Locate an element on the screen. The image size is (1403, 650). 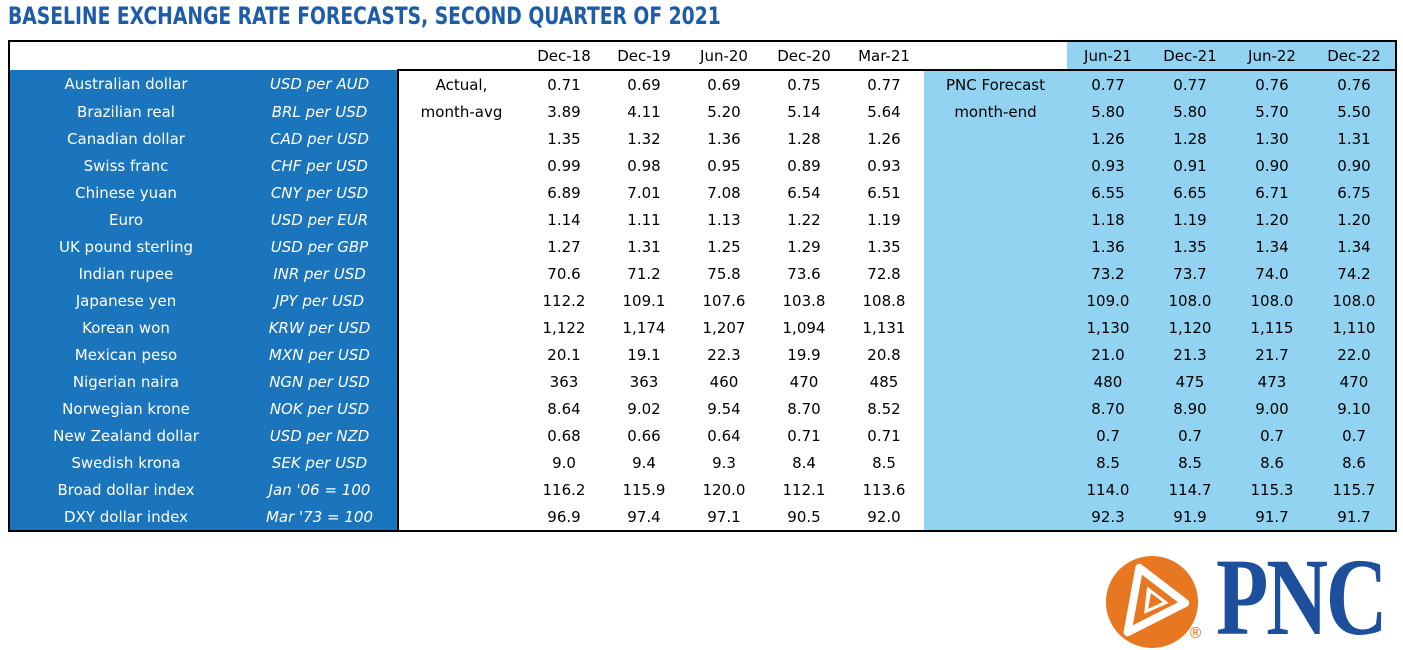
actual-value-cell: 9.3 is located at coordinates (724, 462).